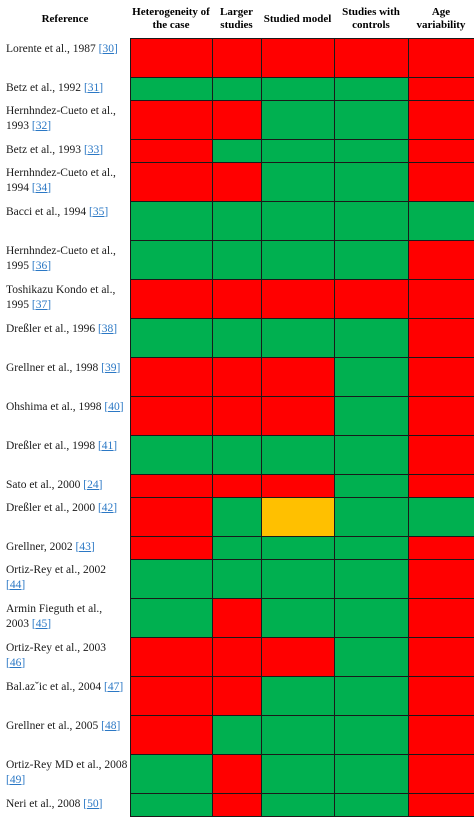 This screenshot has width=474, height=817. Describe the element at coordinates (99, 211) in the screenshot. I see `citation-link: [35]` at that location.